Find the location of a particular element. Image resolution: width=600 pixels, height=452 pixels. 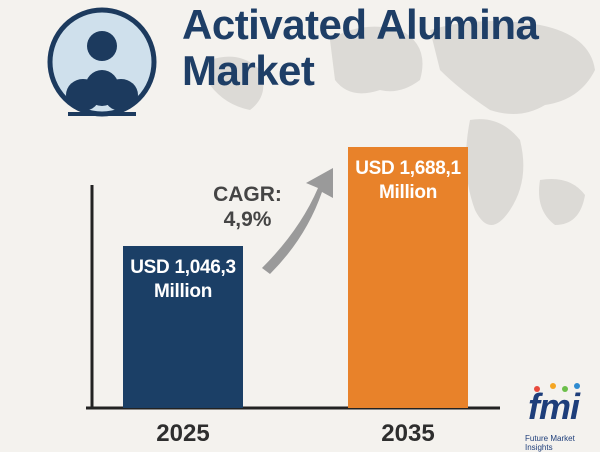

x-tick-label: 2035 is located at coordinates (408, 433).